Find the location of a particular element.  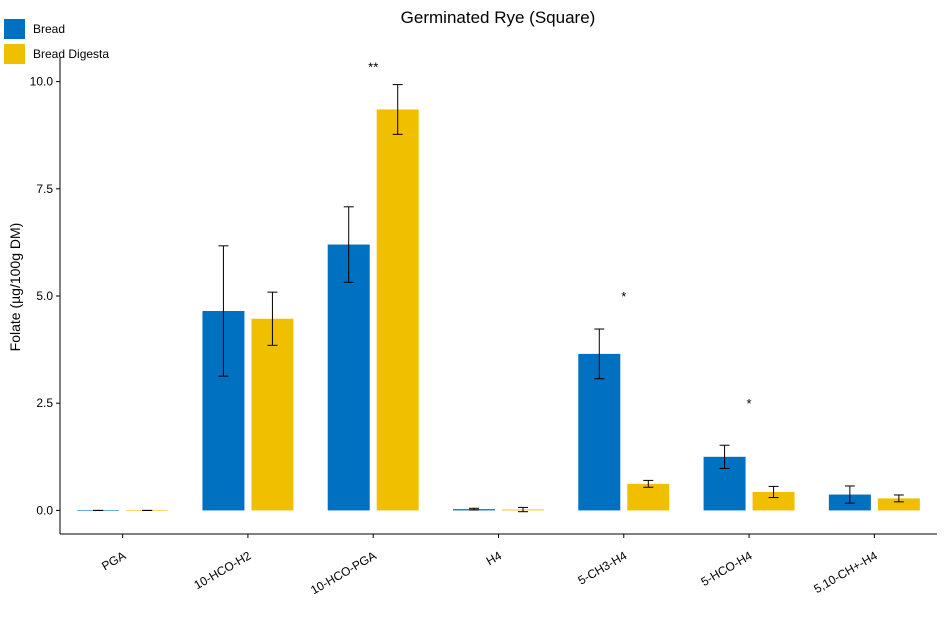

legend-item-bread: Bread is located at coordinates (56, 28).